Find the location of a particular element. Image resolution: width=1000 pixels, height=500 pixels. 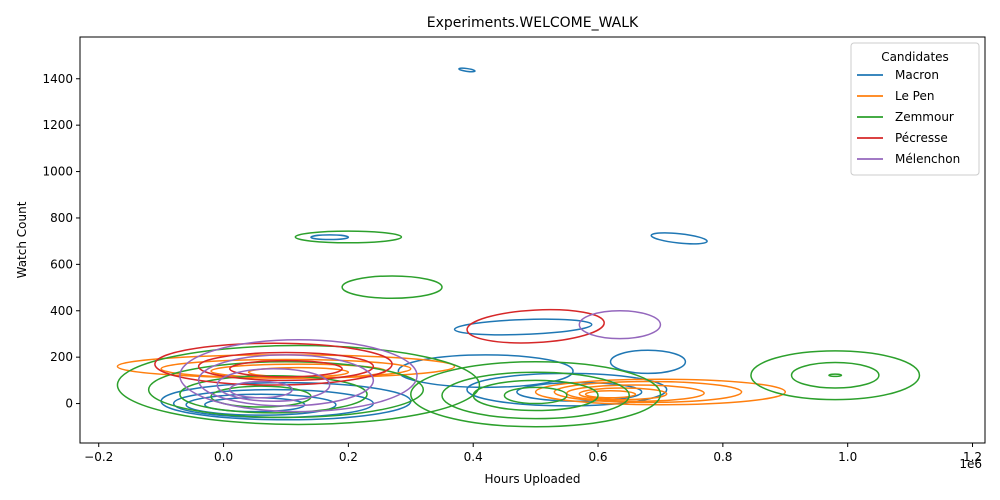

legend-box is located at coordinates (915, 109).